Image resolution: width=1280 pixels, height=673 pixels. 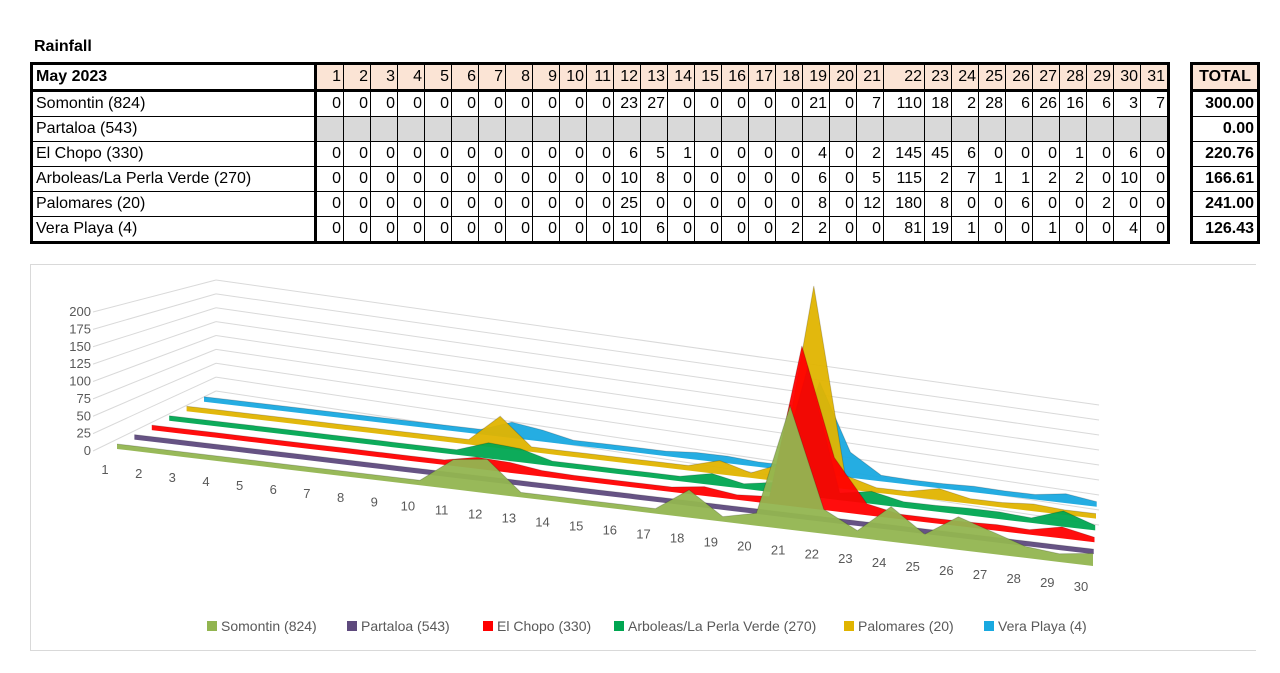 I want to click on table-cell: 81, so click(x=904, y=230).